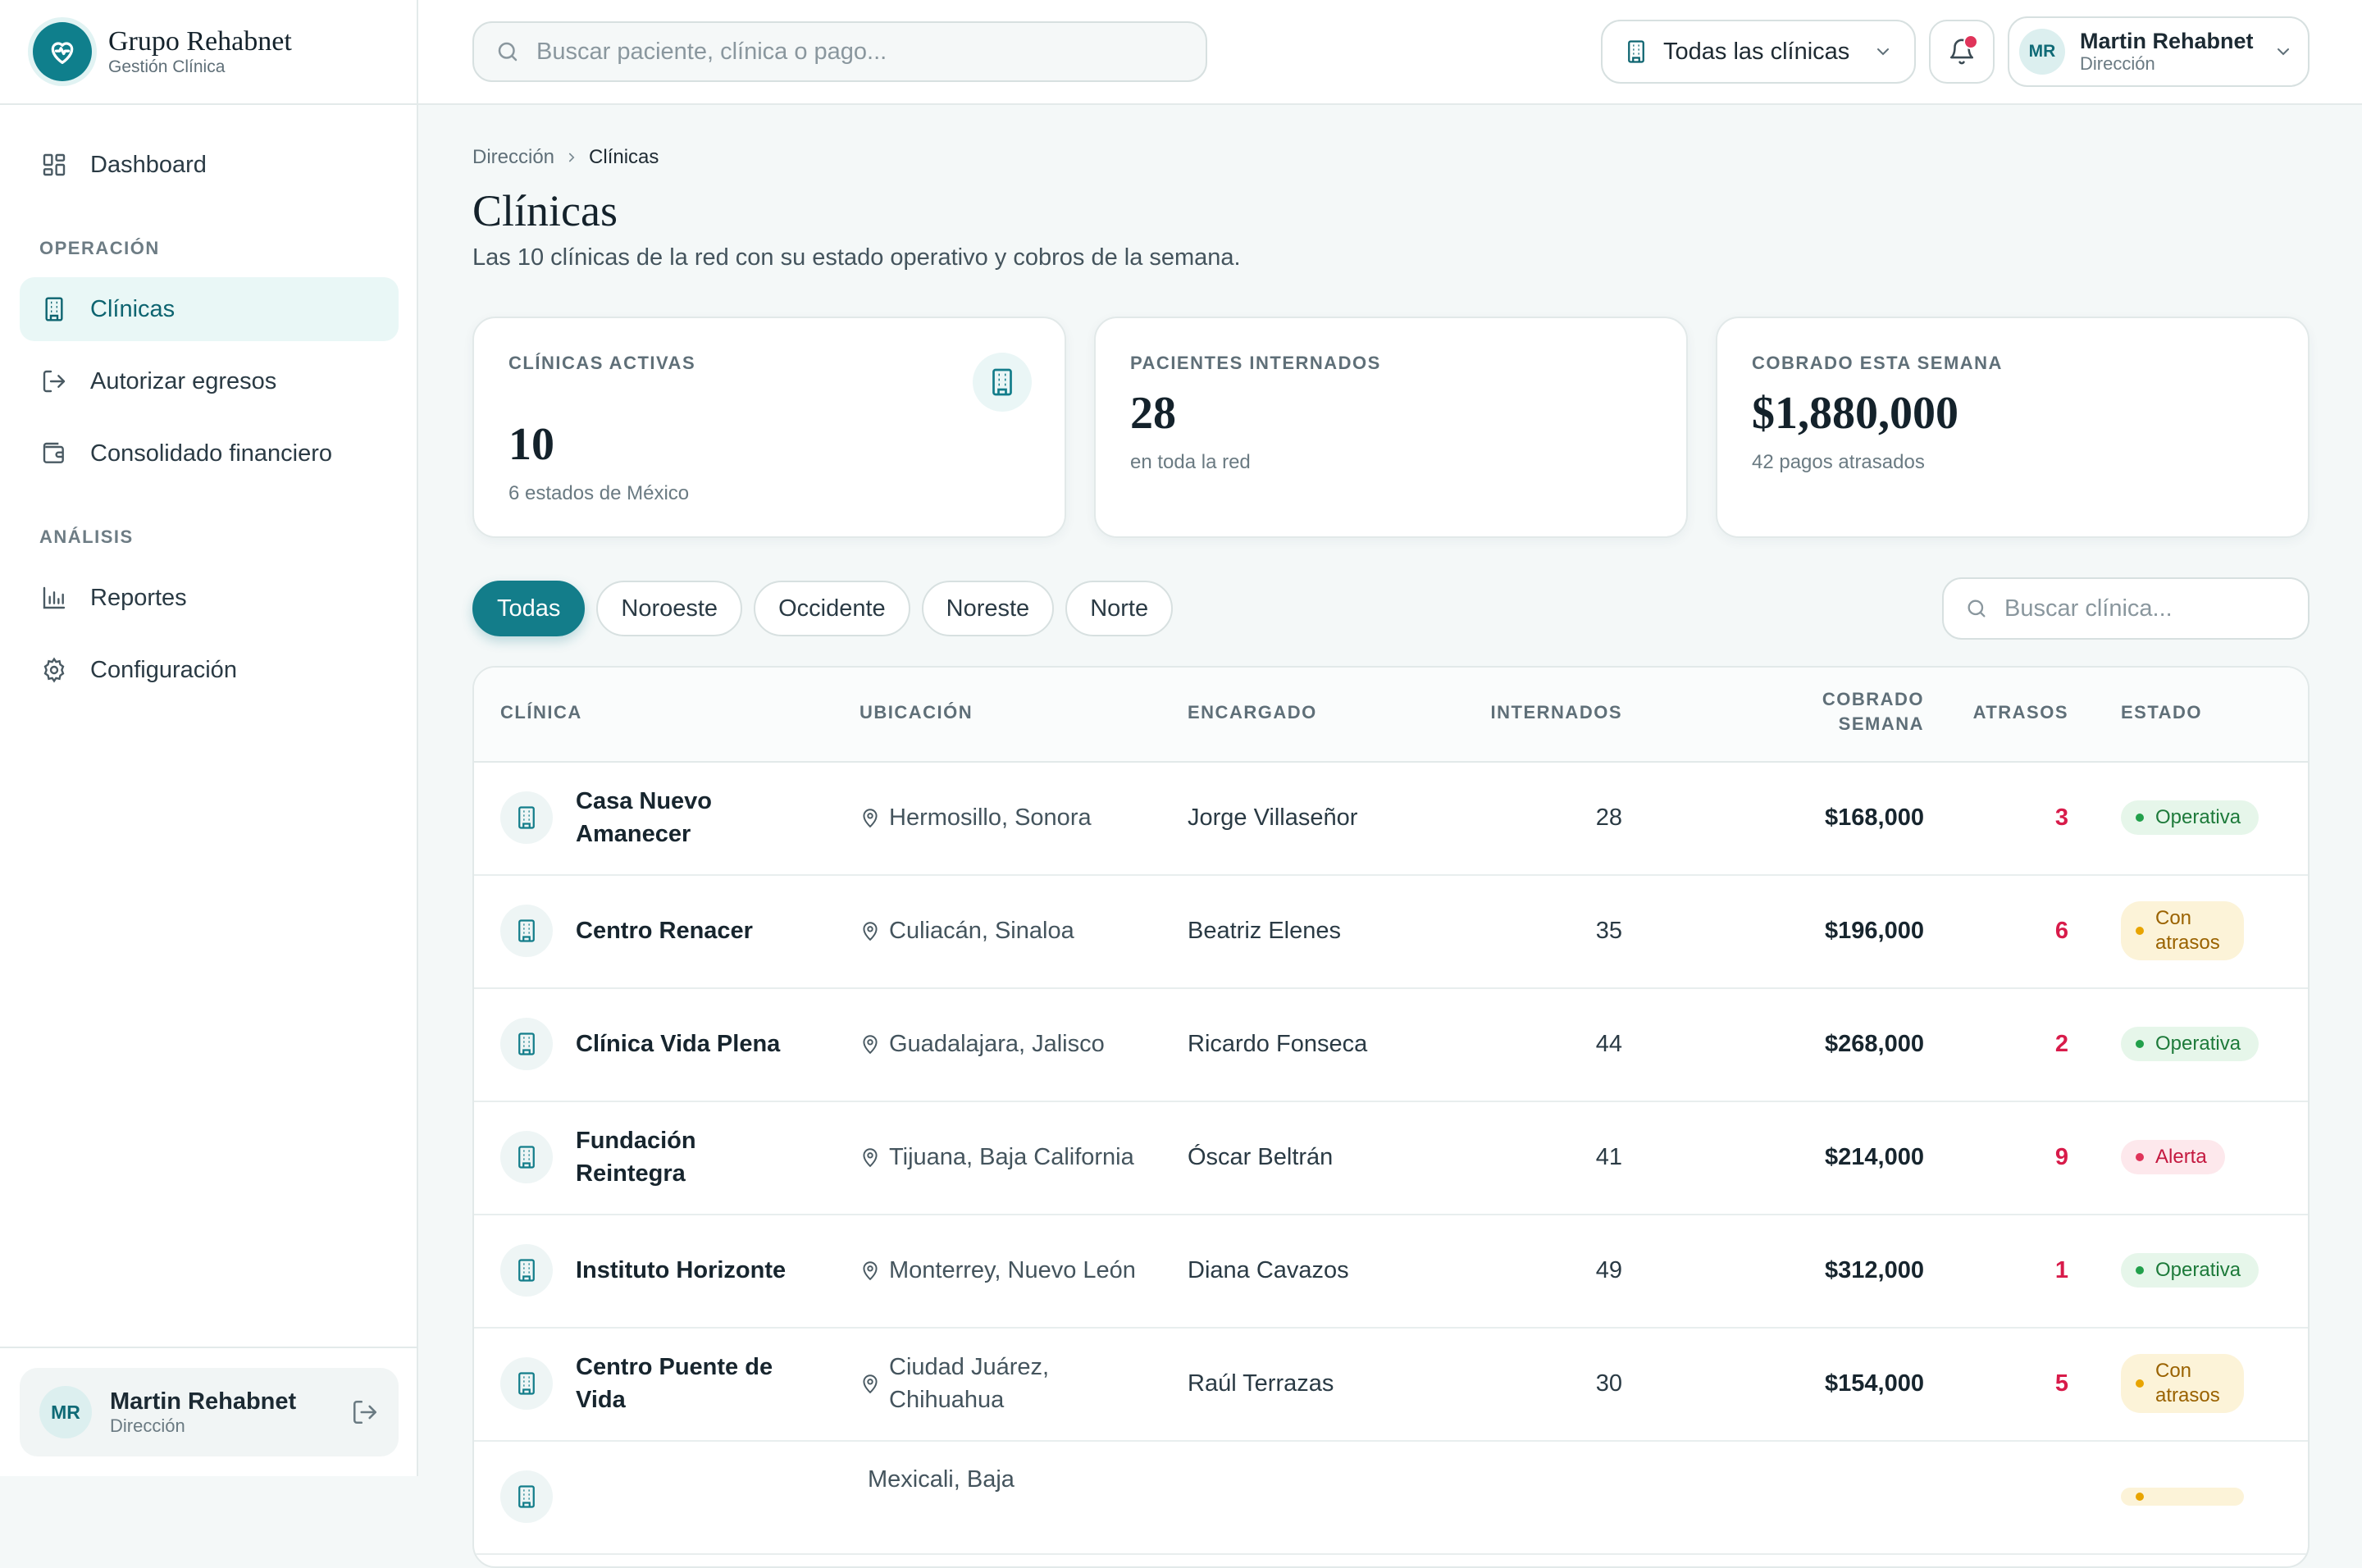 The image size is (2362, 1568). What do you see at coordinates (2198, 1270) in the screenshot?
I see `status-label: Operativa` at bounding box center [2198, 1270].